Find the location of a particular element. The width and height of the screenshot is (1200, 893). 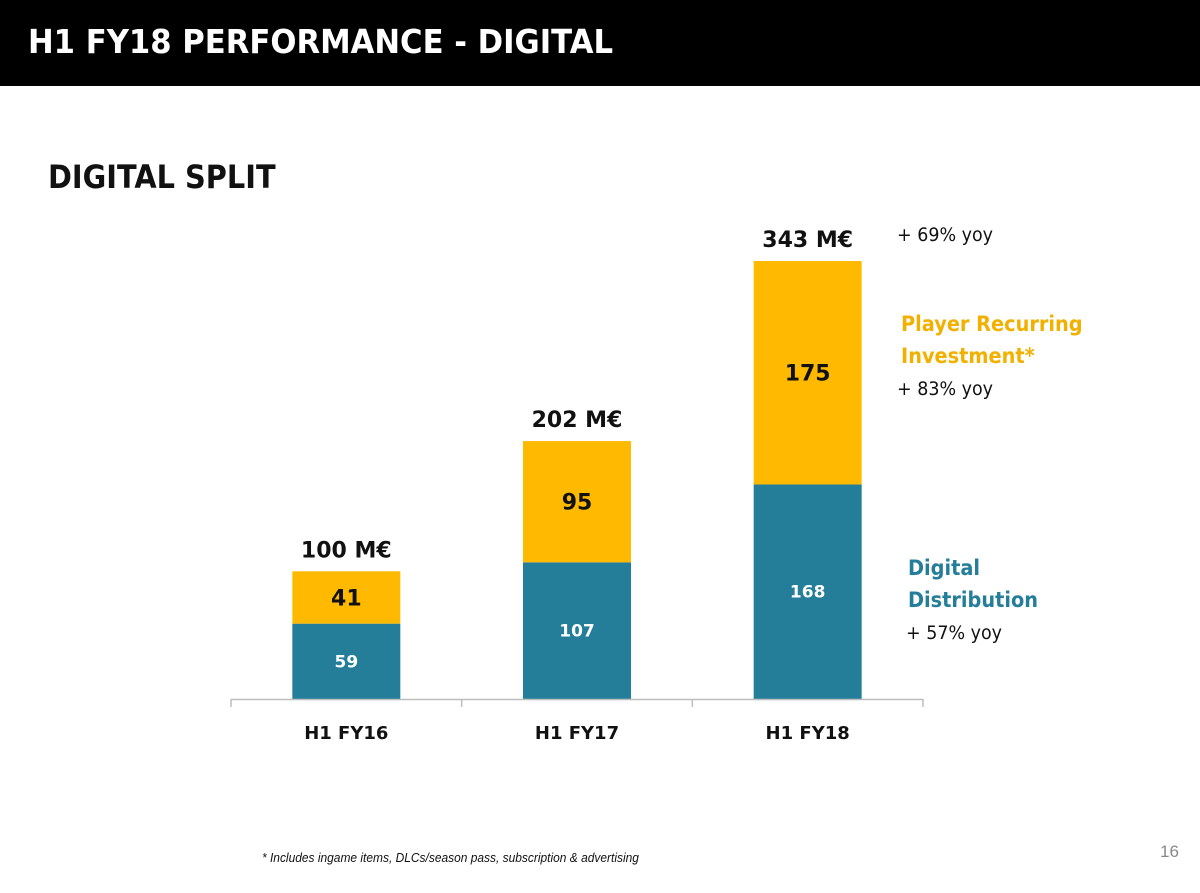

legend-digital-distribution-line2: Distribution is located at coordinates (973, 600).